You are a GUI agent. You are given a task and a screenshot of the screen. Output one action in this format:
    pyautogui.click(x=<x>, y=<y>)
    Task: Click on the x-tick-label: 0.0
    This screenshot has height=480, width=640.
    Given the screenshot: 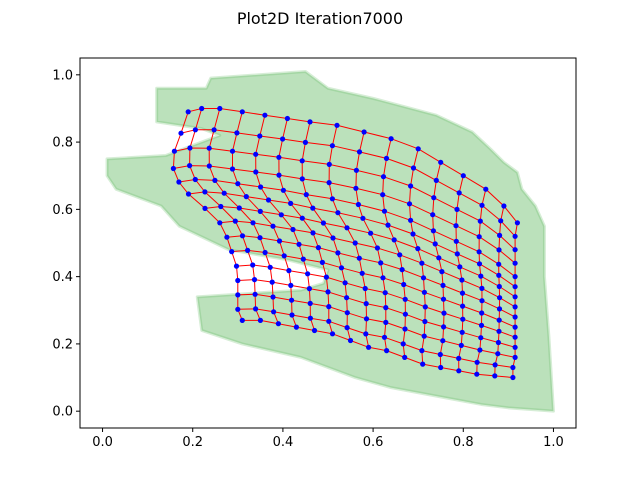 What is the action you would take?
    pyautogui.click(x=102, y=442)
    